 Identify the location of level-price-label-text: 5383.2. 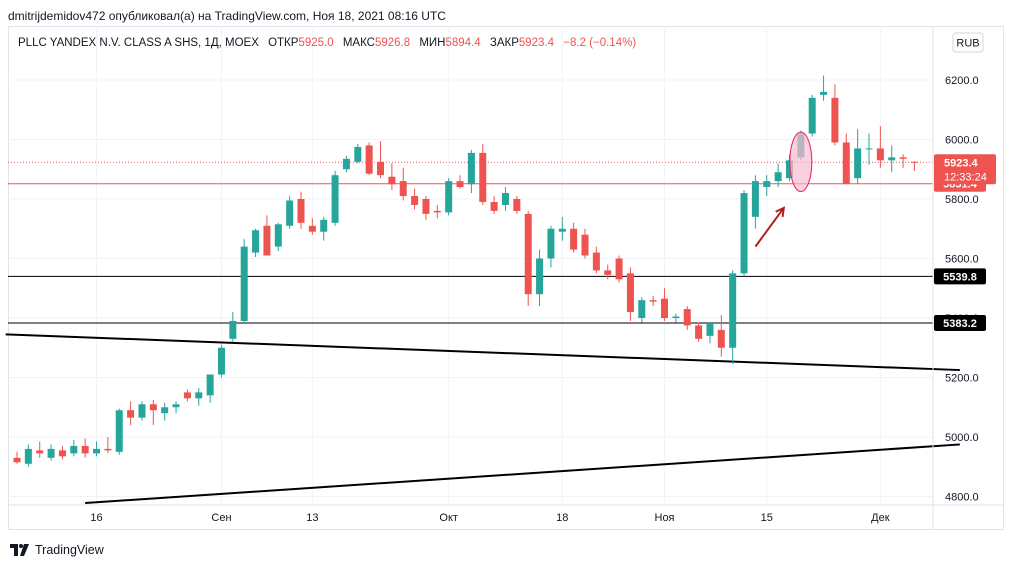
(960, 324).